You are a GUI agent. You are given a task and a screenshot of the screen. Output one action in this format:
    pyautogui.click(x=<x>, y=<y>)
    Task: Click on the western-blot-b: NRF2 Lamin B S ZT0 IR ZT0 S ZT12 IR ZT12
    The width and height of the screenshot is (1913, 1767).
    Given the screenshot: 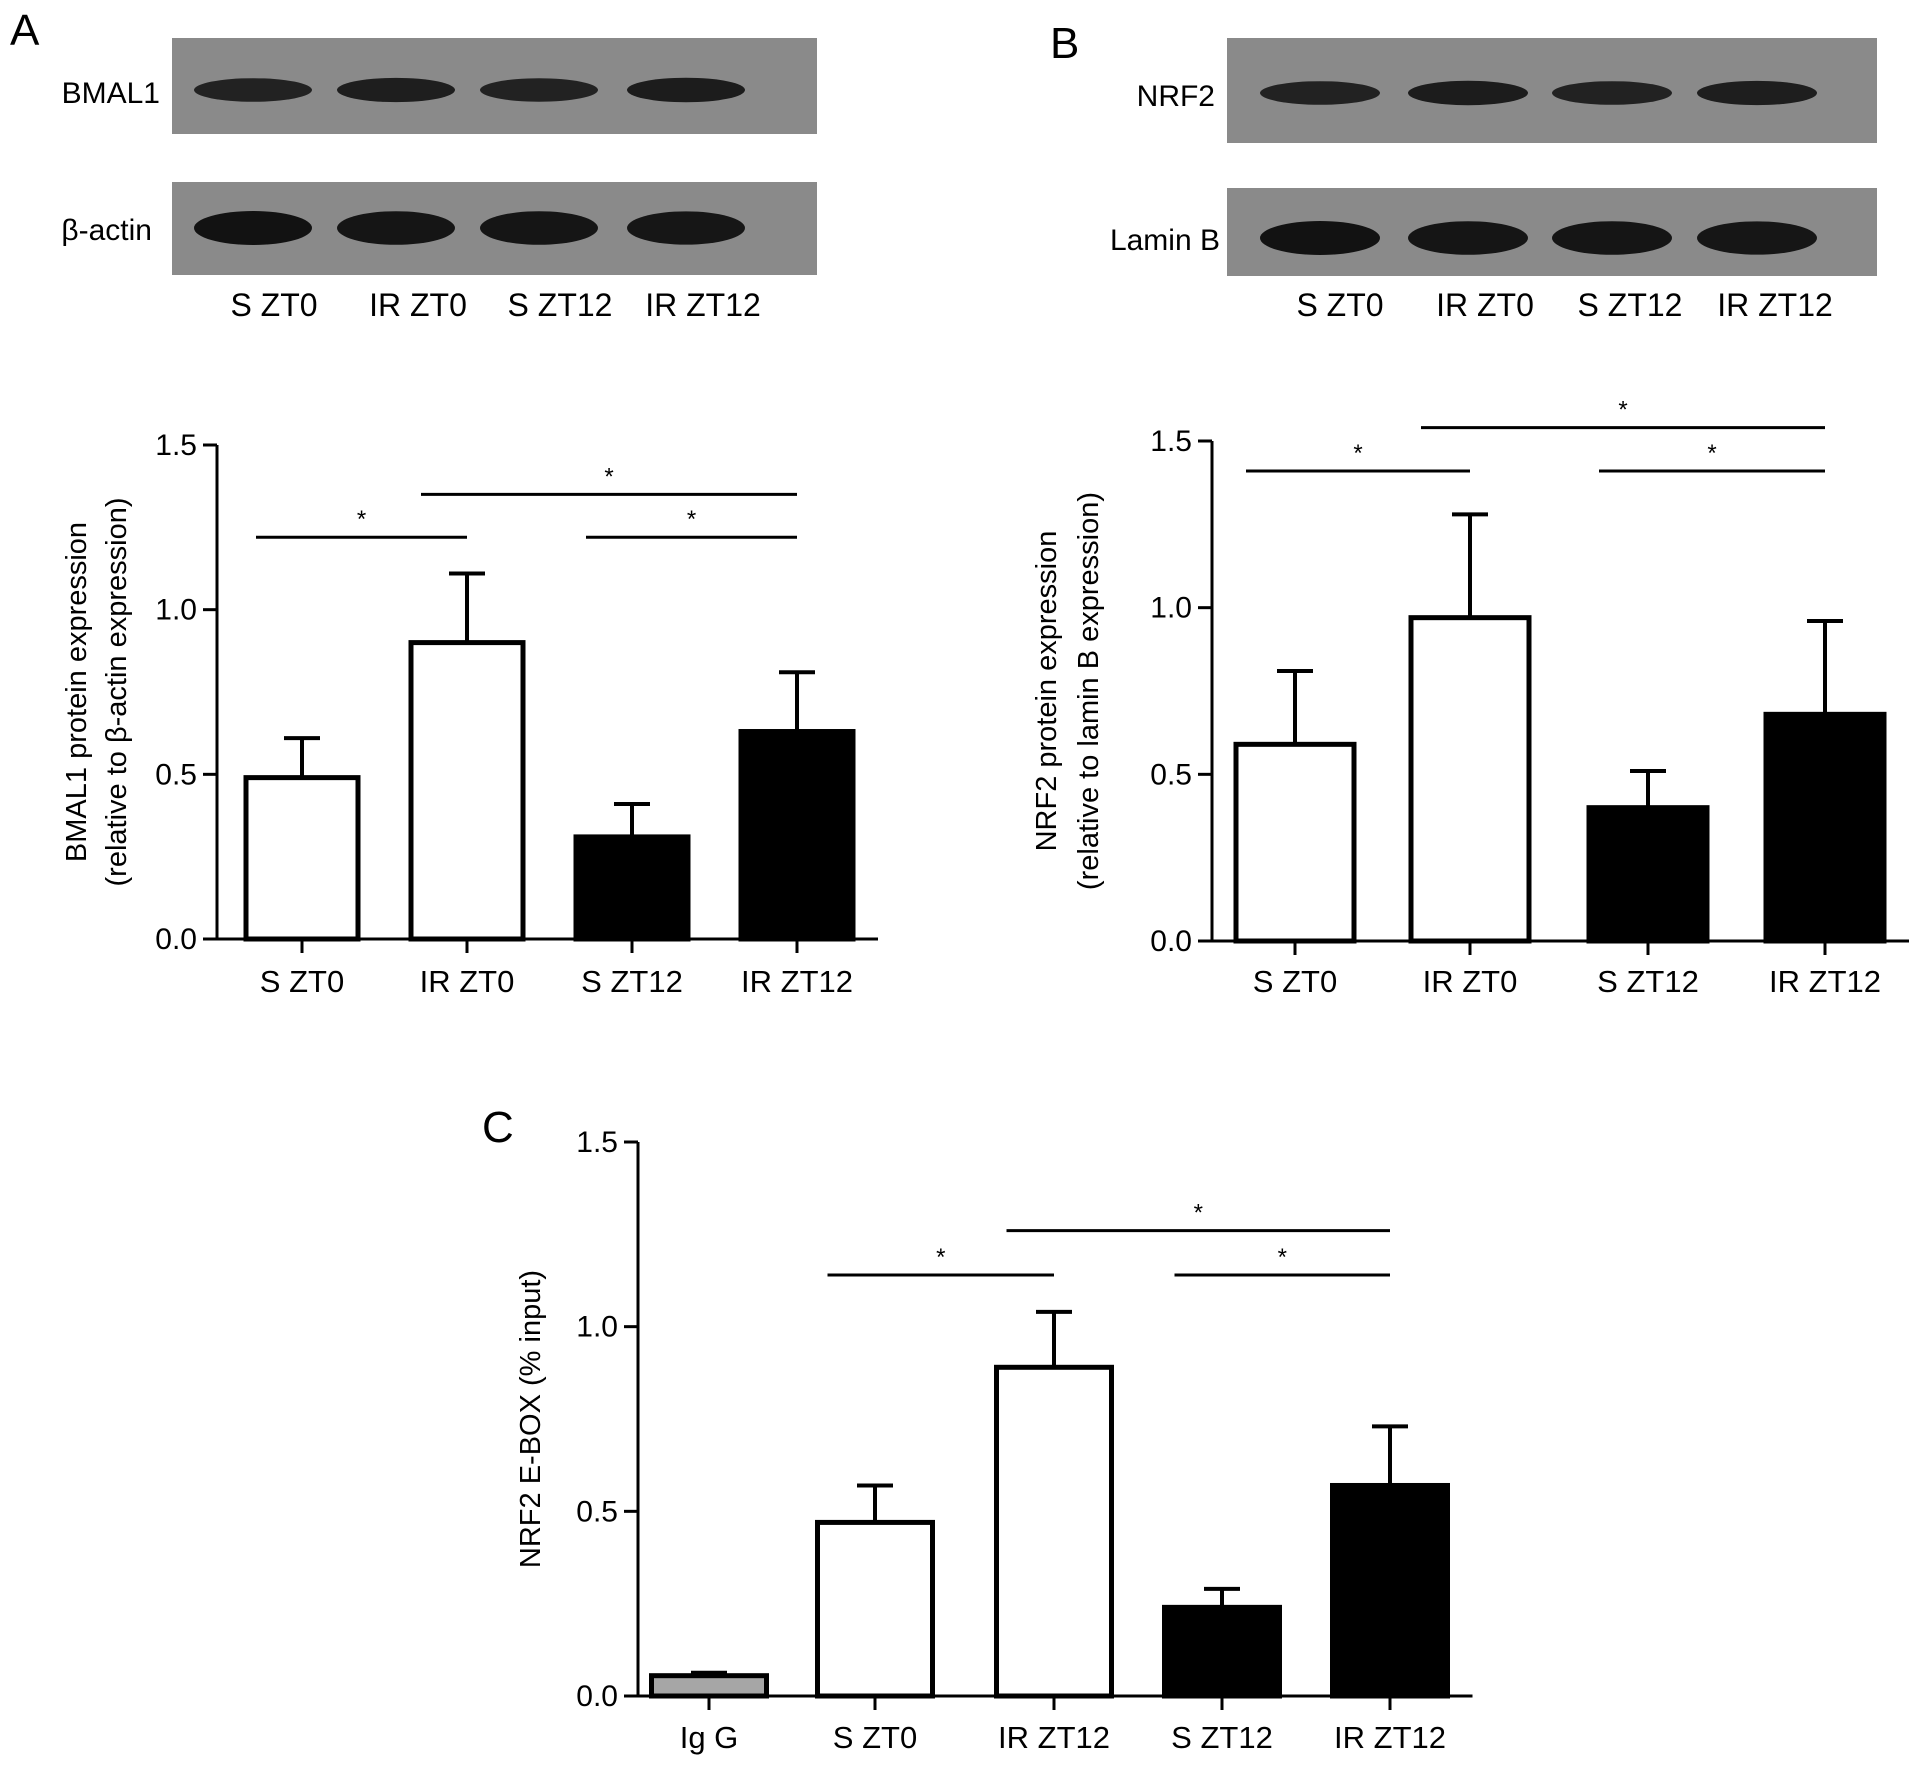 What is the action you would take?
    pyautogui.click(x=1493, y=180)
    